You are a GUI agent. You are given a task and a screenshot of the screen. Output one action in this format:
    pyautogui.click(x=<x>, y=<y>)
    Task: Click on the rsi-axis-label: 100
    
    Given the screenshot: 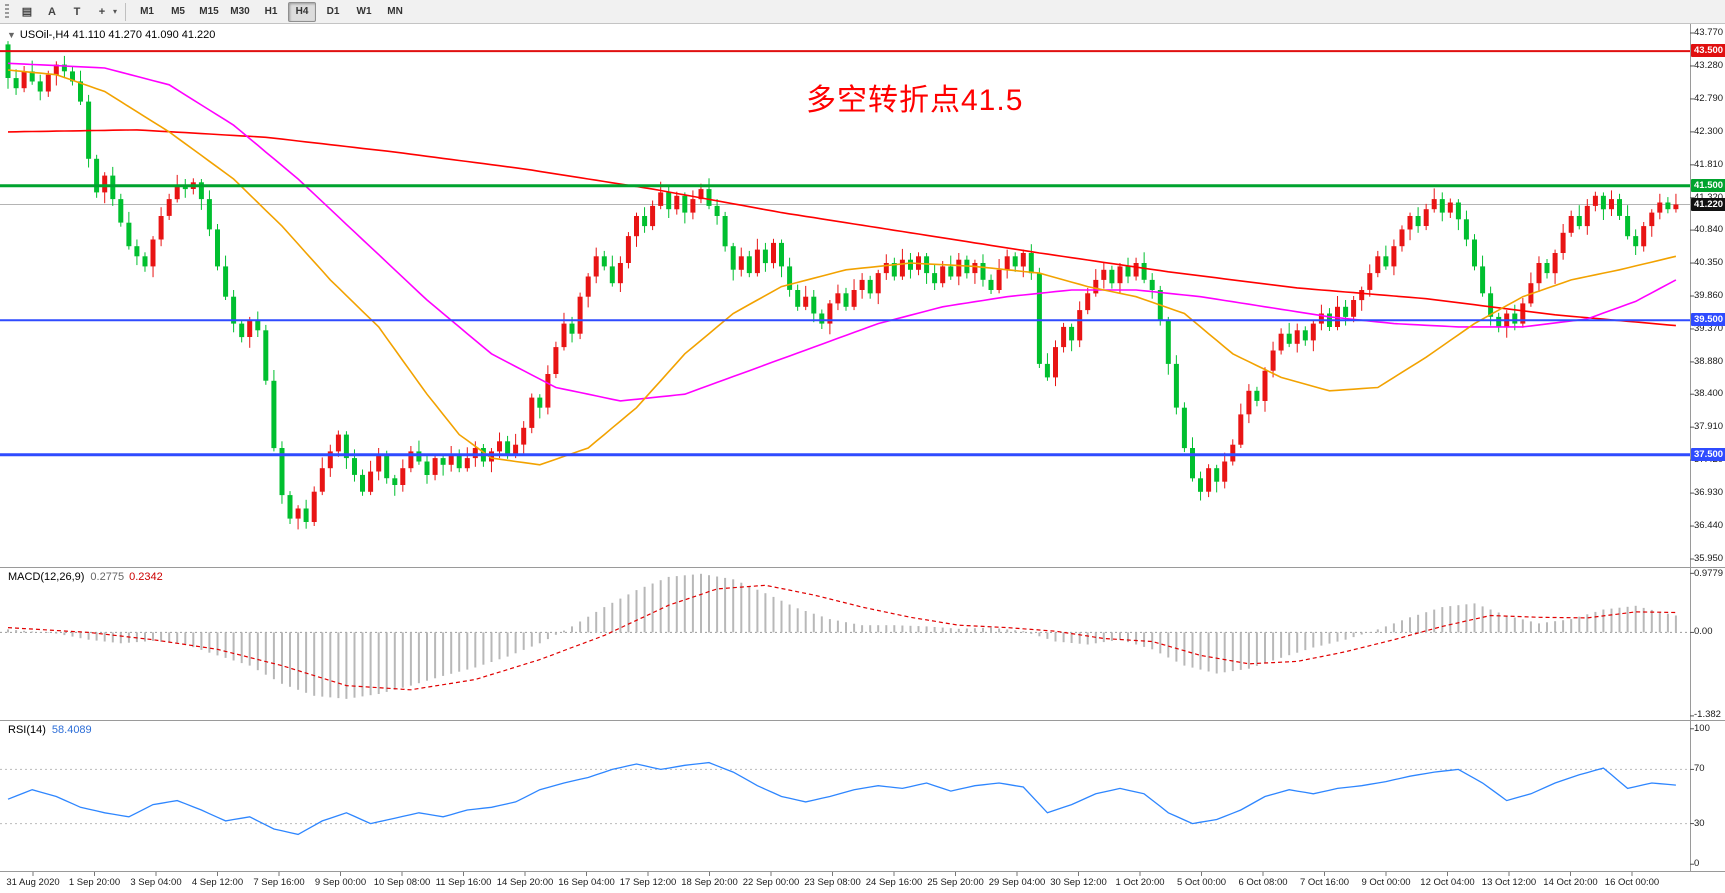 What is the action you would take?
    pyautogui.click(x=1702, y=728)
    